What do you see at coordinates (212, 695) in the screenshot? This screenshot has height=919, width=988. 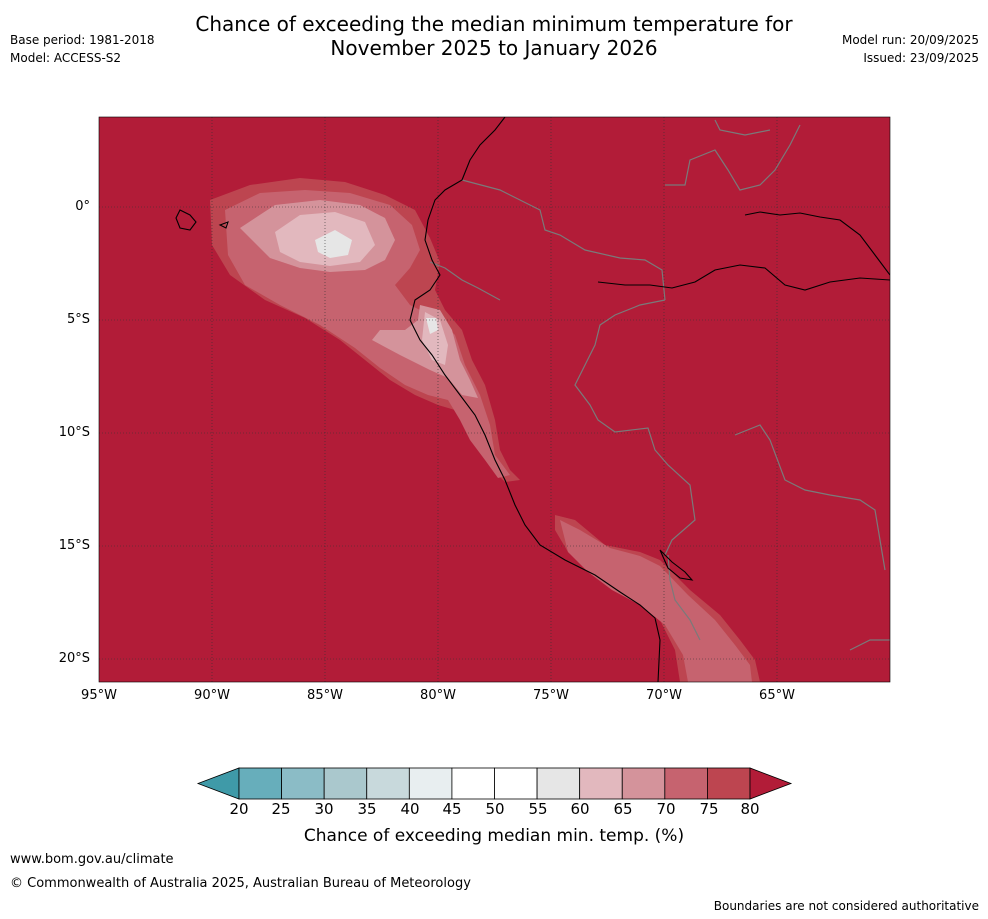 I see `lon-label-90w: 90°W` at bounding box center [212, 695].